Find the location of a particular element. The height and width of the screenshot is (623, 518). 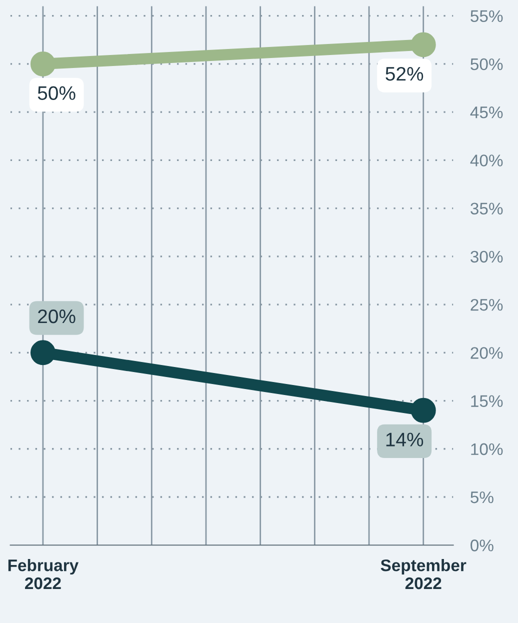

y-tick-label: 45% is located at coordinates (486, 112).